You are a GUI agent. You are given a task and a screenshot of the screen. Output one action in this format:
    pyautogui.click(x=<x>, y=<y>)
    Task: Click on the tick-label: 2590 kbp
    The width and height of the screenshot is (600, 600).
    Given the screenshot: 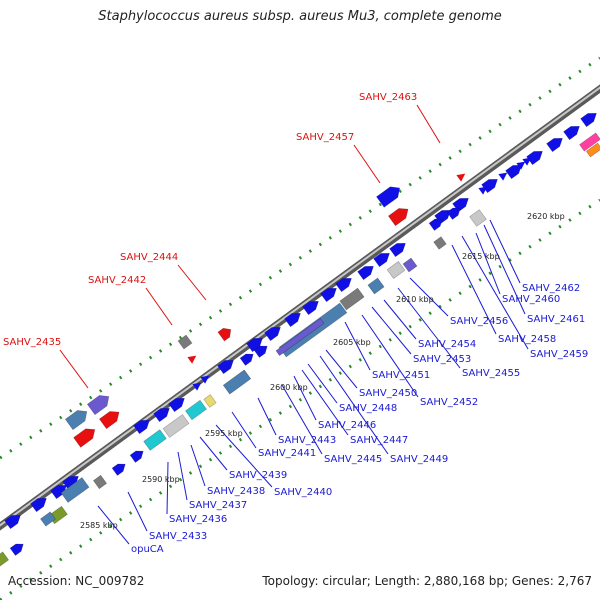 What is the action you would take?
    pyautogui.click(x=161, y=479)
    